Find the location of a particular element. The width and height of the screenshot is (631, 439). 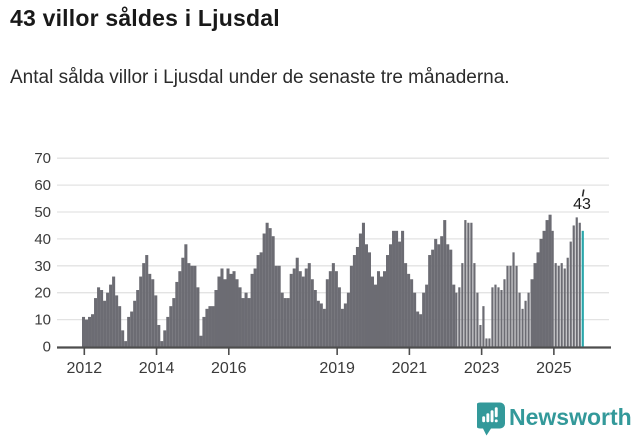

annotation-leader is located at coordinates (583, 193).